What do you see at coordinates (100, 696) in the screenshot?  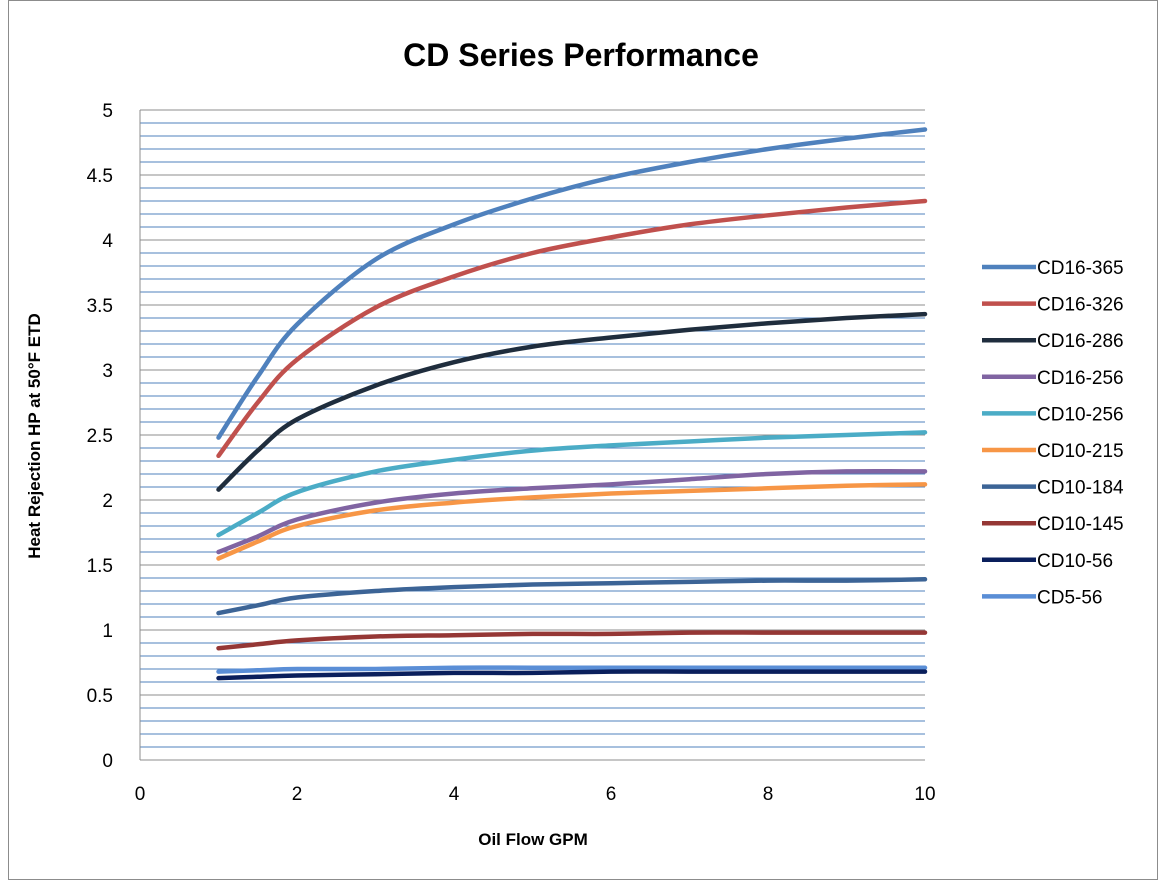 I see `y-tick-label: 0.5` at bounding box center [100, 696].